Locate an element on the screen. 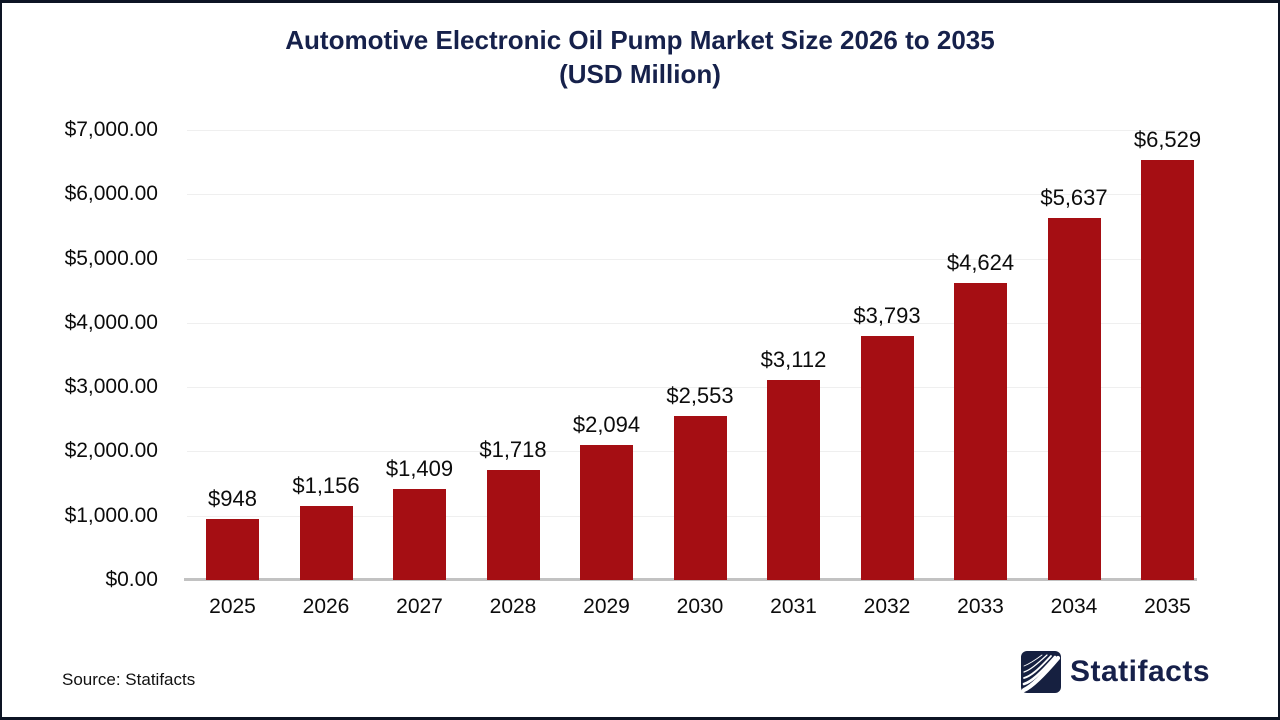 The height and width of the screenshot is (720, 1280). statifacts-wave-icon is located at coordinates (1040, 672).